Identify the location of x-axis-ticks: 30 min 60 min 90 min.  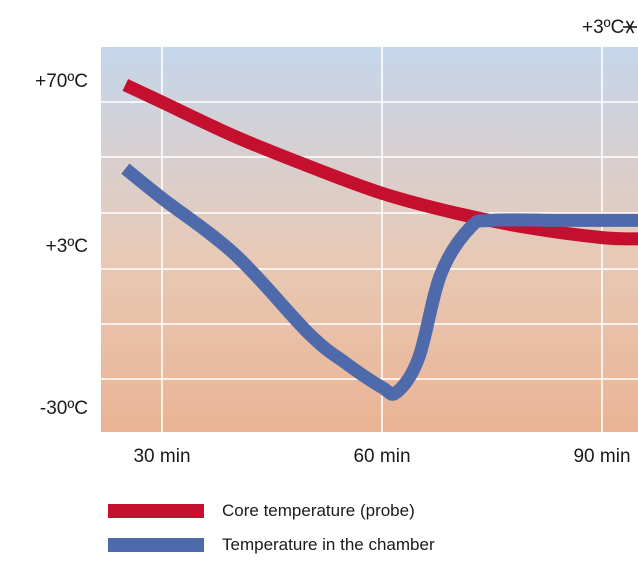
(381, 456).